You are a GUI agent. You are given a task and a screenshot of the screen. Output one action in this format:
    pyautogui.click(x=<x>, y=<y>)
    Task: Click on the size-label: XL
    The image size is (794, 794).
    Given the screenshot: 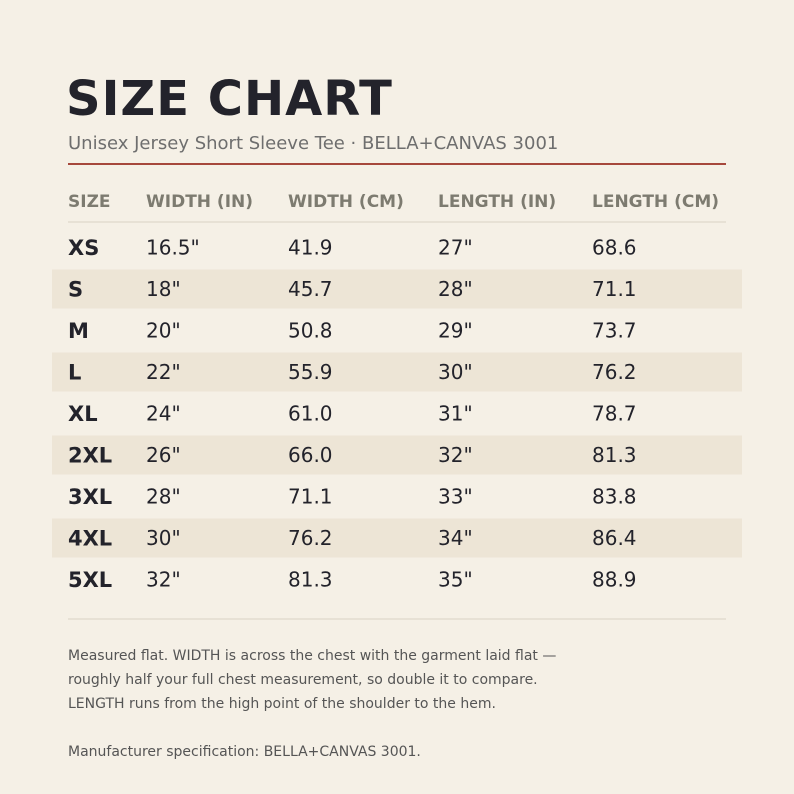 What is the action you would take?
    pyautogui.click(x=83, y=414)
    